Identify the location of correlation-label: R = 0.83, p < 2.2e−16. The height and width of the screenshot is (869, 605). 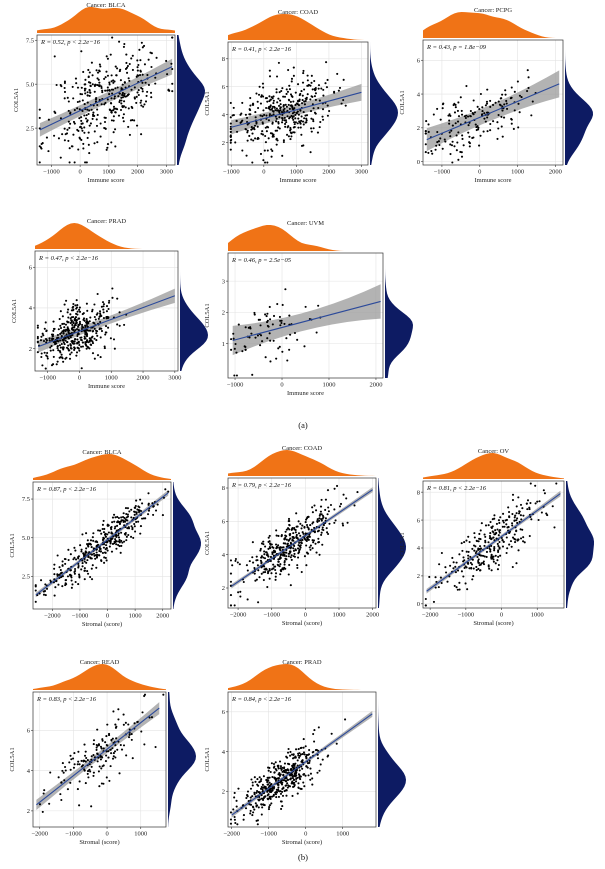
(66, 699).